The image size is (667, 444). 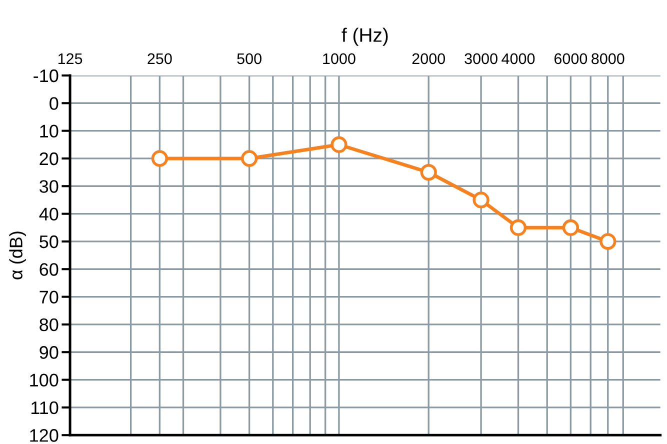 What do you see at coordinates (339, 58) in the screenshot?
I see `x-tick-label: 1000` at bounding box center [339, 58].